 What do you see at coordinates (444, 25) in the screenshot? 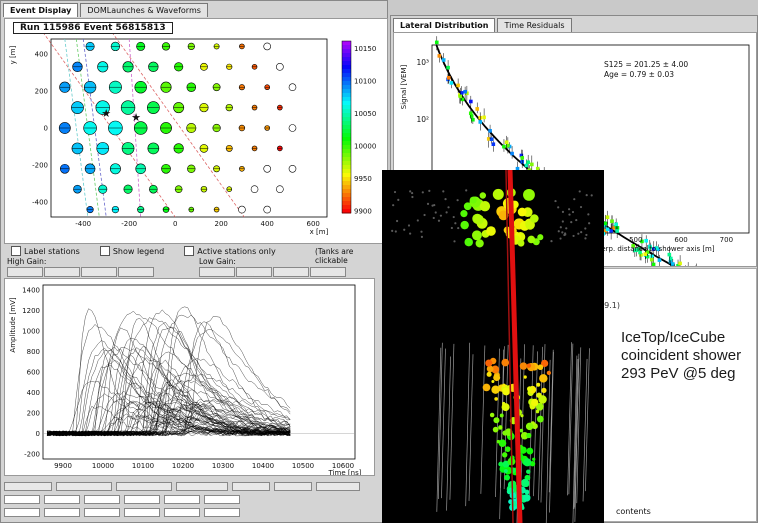
I see `tab-lateral-distribution: Lateral Distribution` at bounding box center [444, 25].